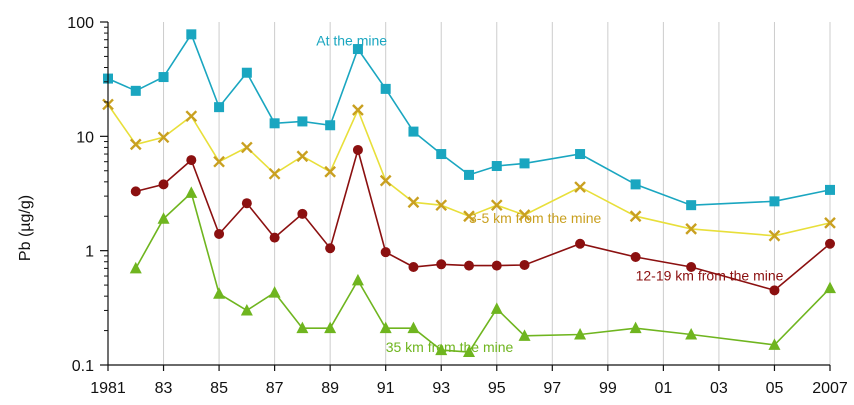  What do you see at coordinates (552, 388) in the screenshot?
I see `x-tick-label-8: 97` at bounding box center [552, 388].